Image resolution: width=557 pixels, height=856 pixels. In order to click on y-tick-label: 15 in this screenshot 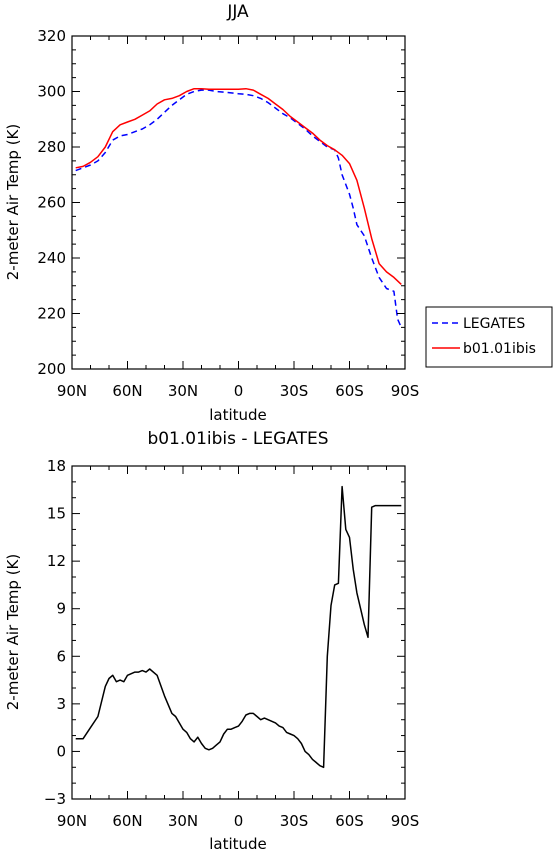, I will do `click(56, 514)`.